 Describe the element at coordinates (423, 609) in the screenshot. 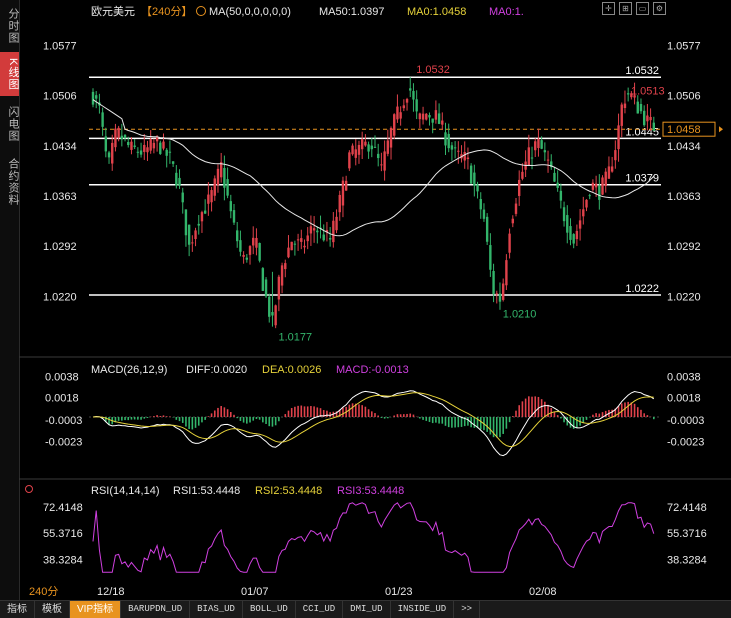

I see `indicator-tab-8: INSIDE_UD` at that location.